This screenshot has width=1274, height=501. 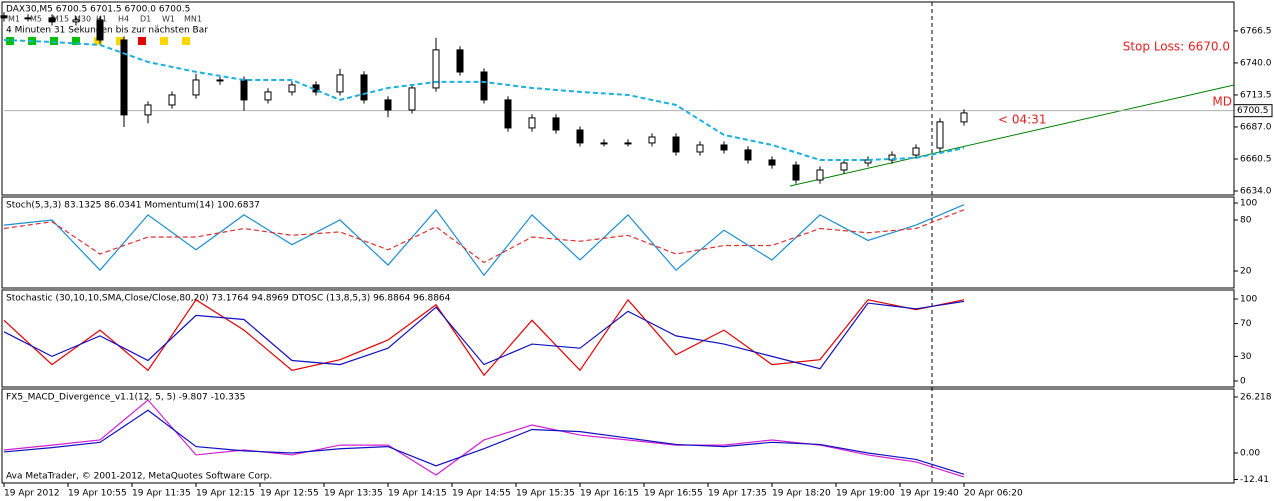 I want to click on y-tick-label: 80, so click(x=1246, y=221).